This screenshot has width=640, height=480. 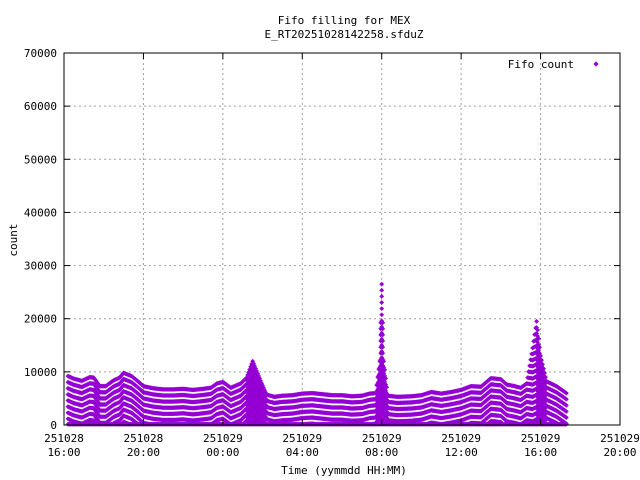 What do you see at coordinates (40, 159) in the screenshot?
I see `y-tick-label: 50000` at bounding box center [40, 159].